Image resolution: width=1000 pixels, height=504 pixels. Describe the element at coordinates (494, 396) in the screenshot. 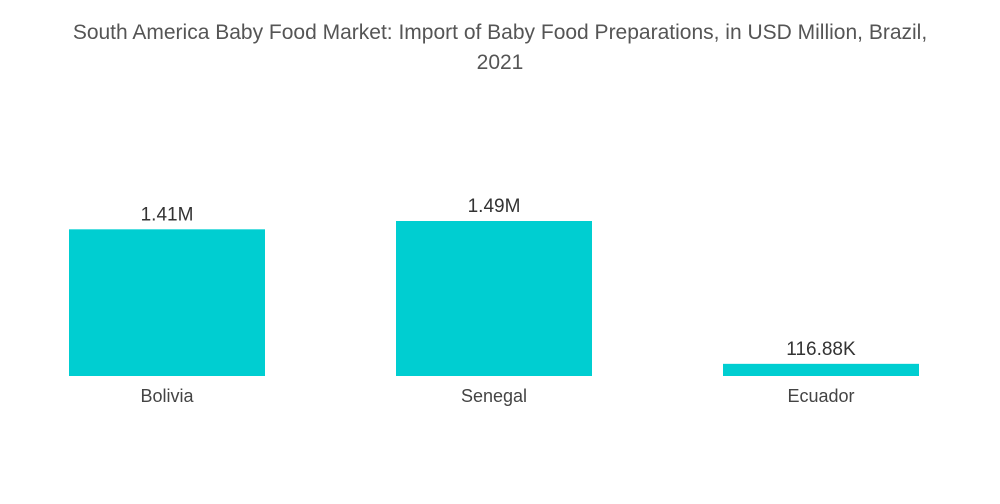

I see `category-label-senegal: Senegal` at that location.